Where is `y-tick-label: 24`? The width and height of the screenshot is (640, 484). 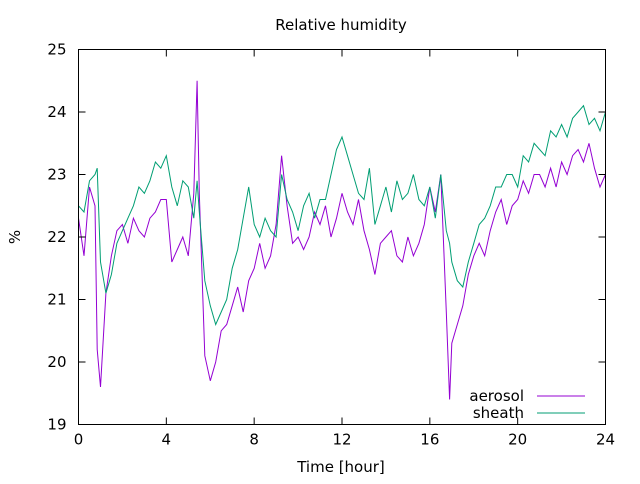
y-tick-label: 24 is located at coordinates (56, 112).